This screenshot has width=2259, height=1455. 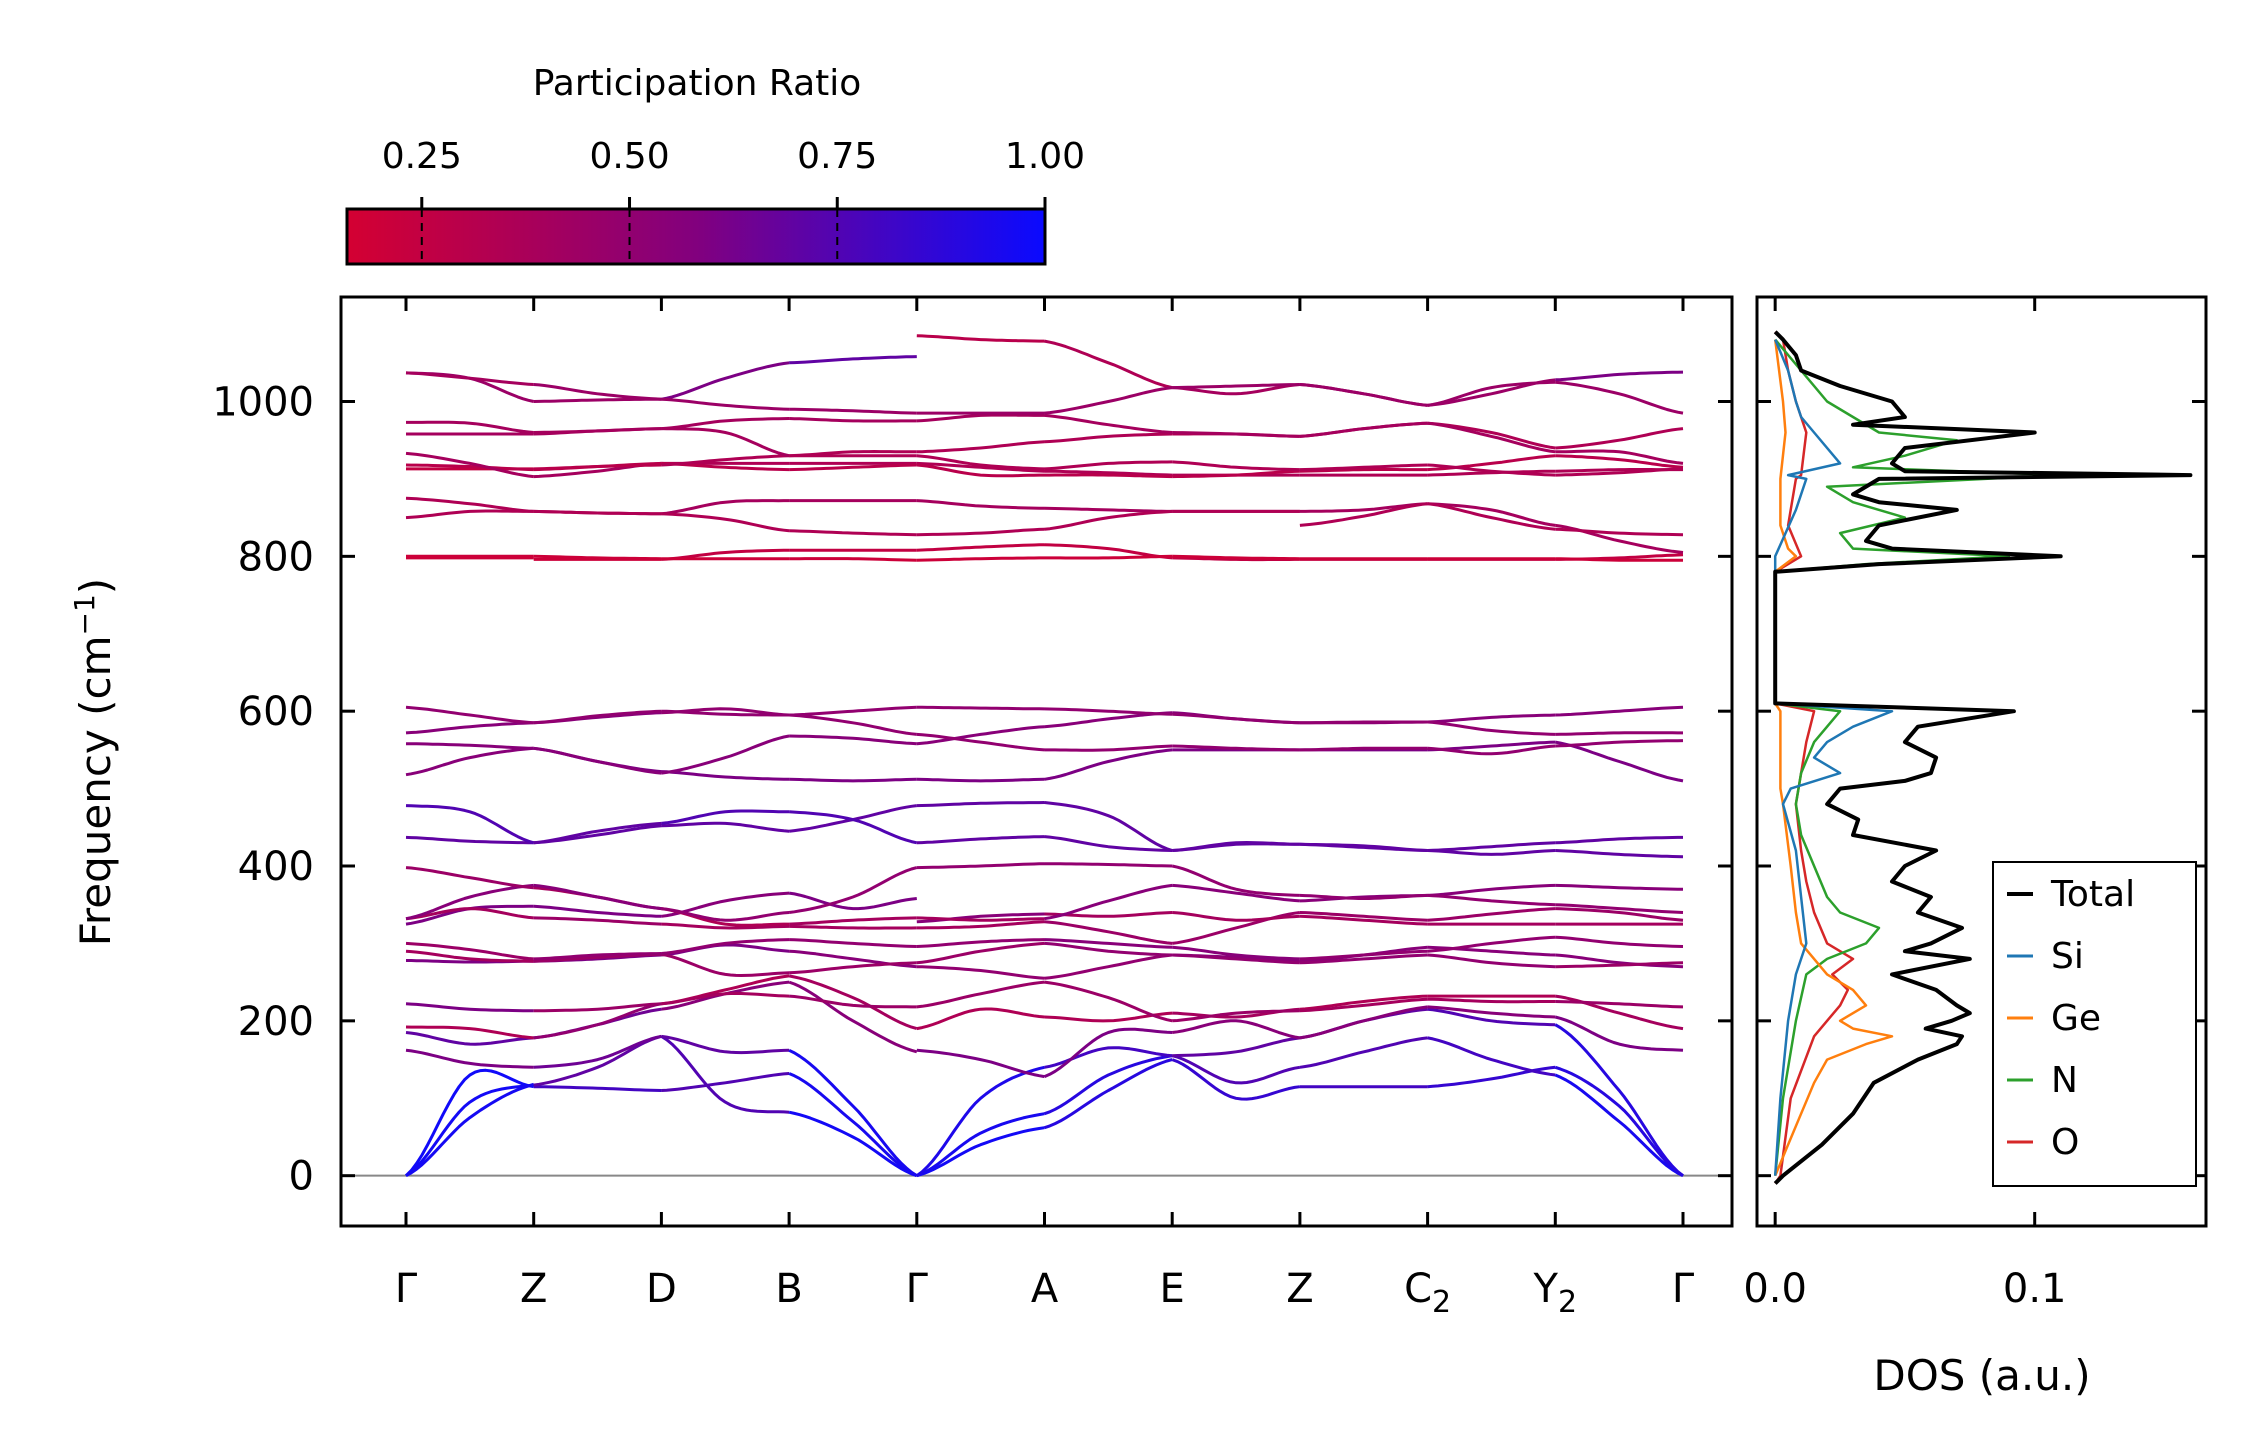 What do you see at coordinates (697, 83) in the screenshot?
I see `colorbar-title: Participation Ratio` at bounding box center [697, 83].